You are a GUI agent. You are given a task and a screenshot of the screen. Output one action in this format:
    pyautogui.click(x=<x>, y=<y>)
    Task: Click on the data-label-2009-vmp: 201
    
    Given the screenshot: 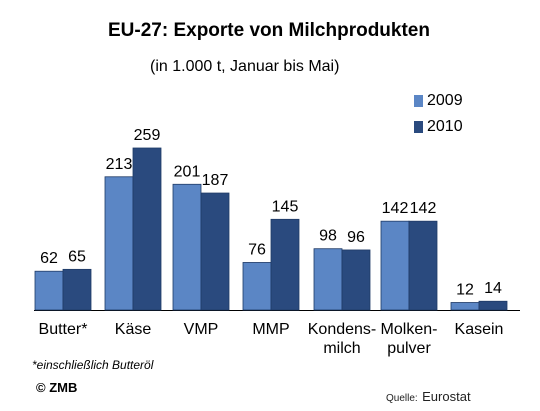 What is the action you would take?
    pyautogui.click(x=187, y=171)
    